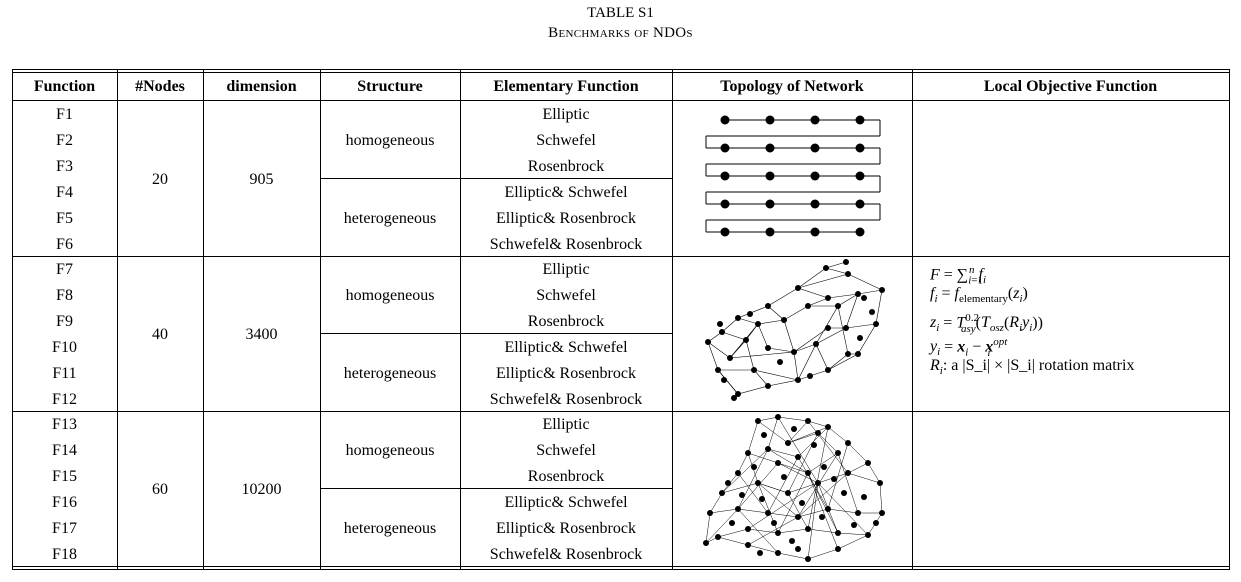  Describe the element at coordinates (390, 86) in the screenshot. I see `header-structure: Structure` at that location.